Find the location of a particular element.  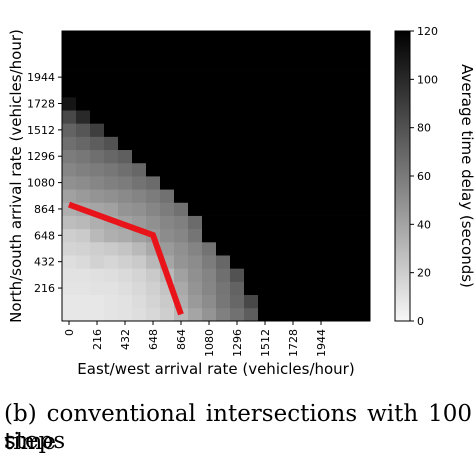

colorbar-ticks: 0 20 40 60 80 100 120 is located at coordinates (424, 176).